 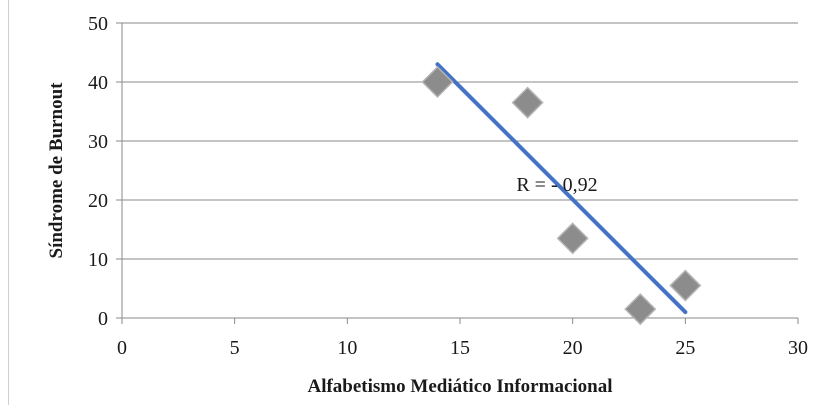 I want to click on y-axis-title: Síndrome de Burnout, so click(x=56, y=170).